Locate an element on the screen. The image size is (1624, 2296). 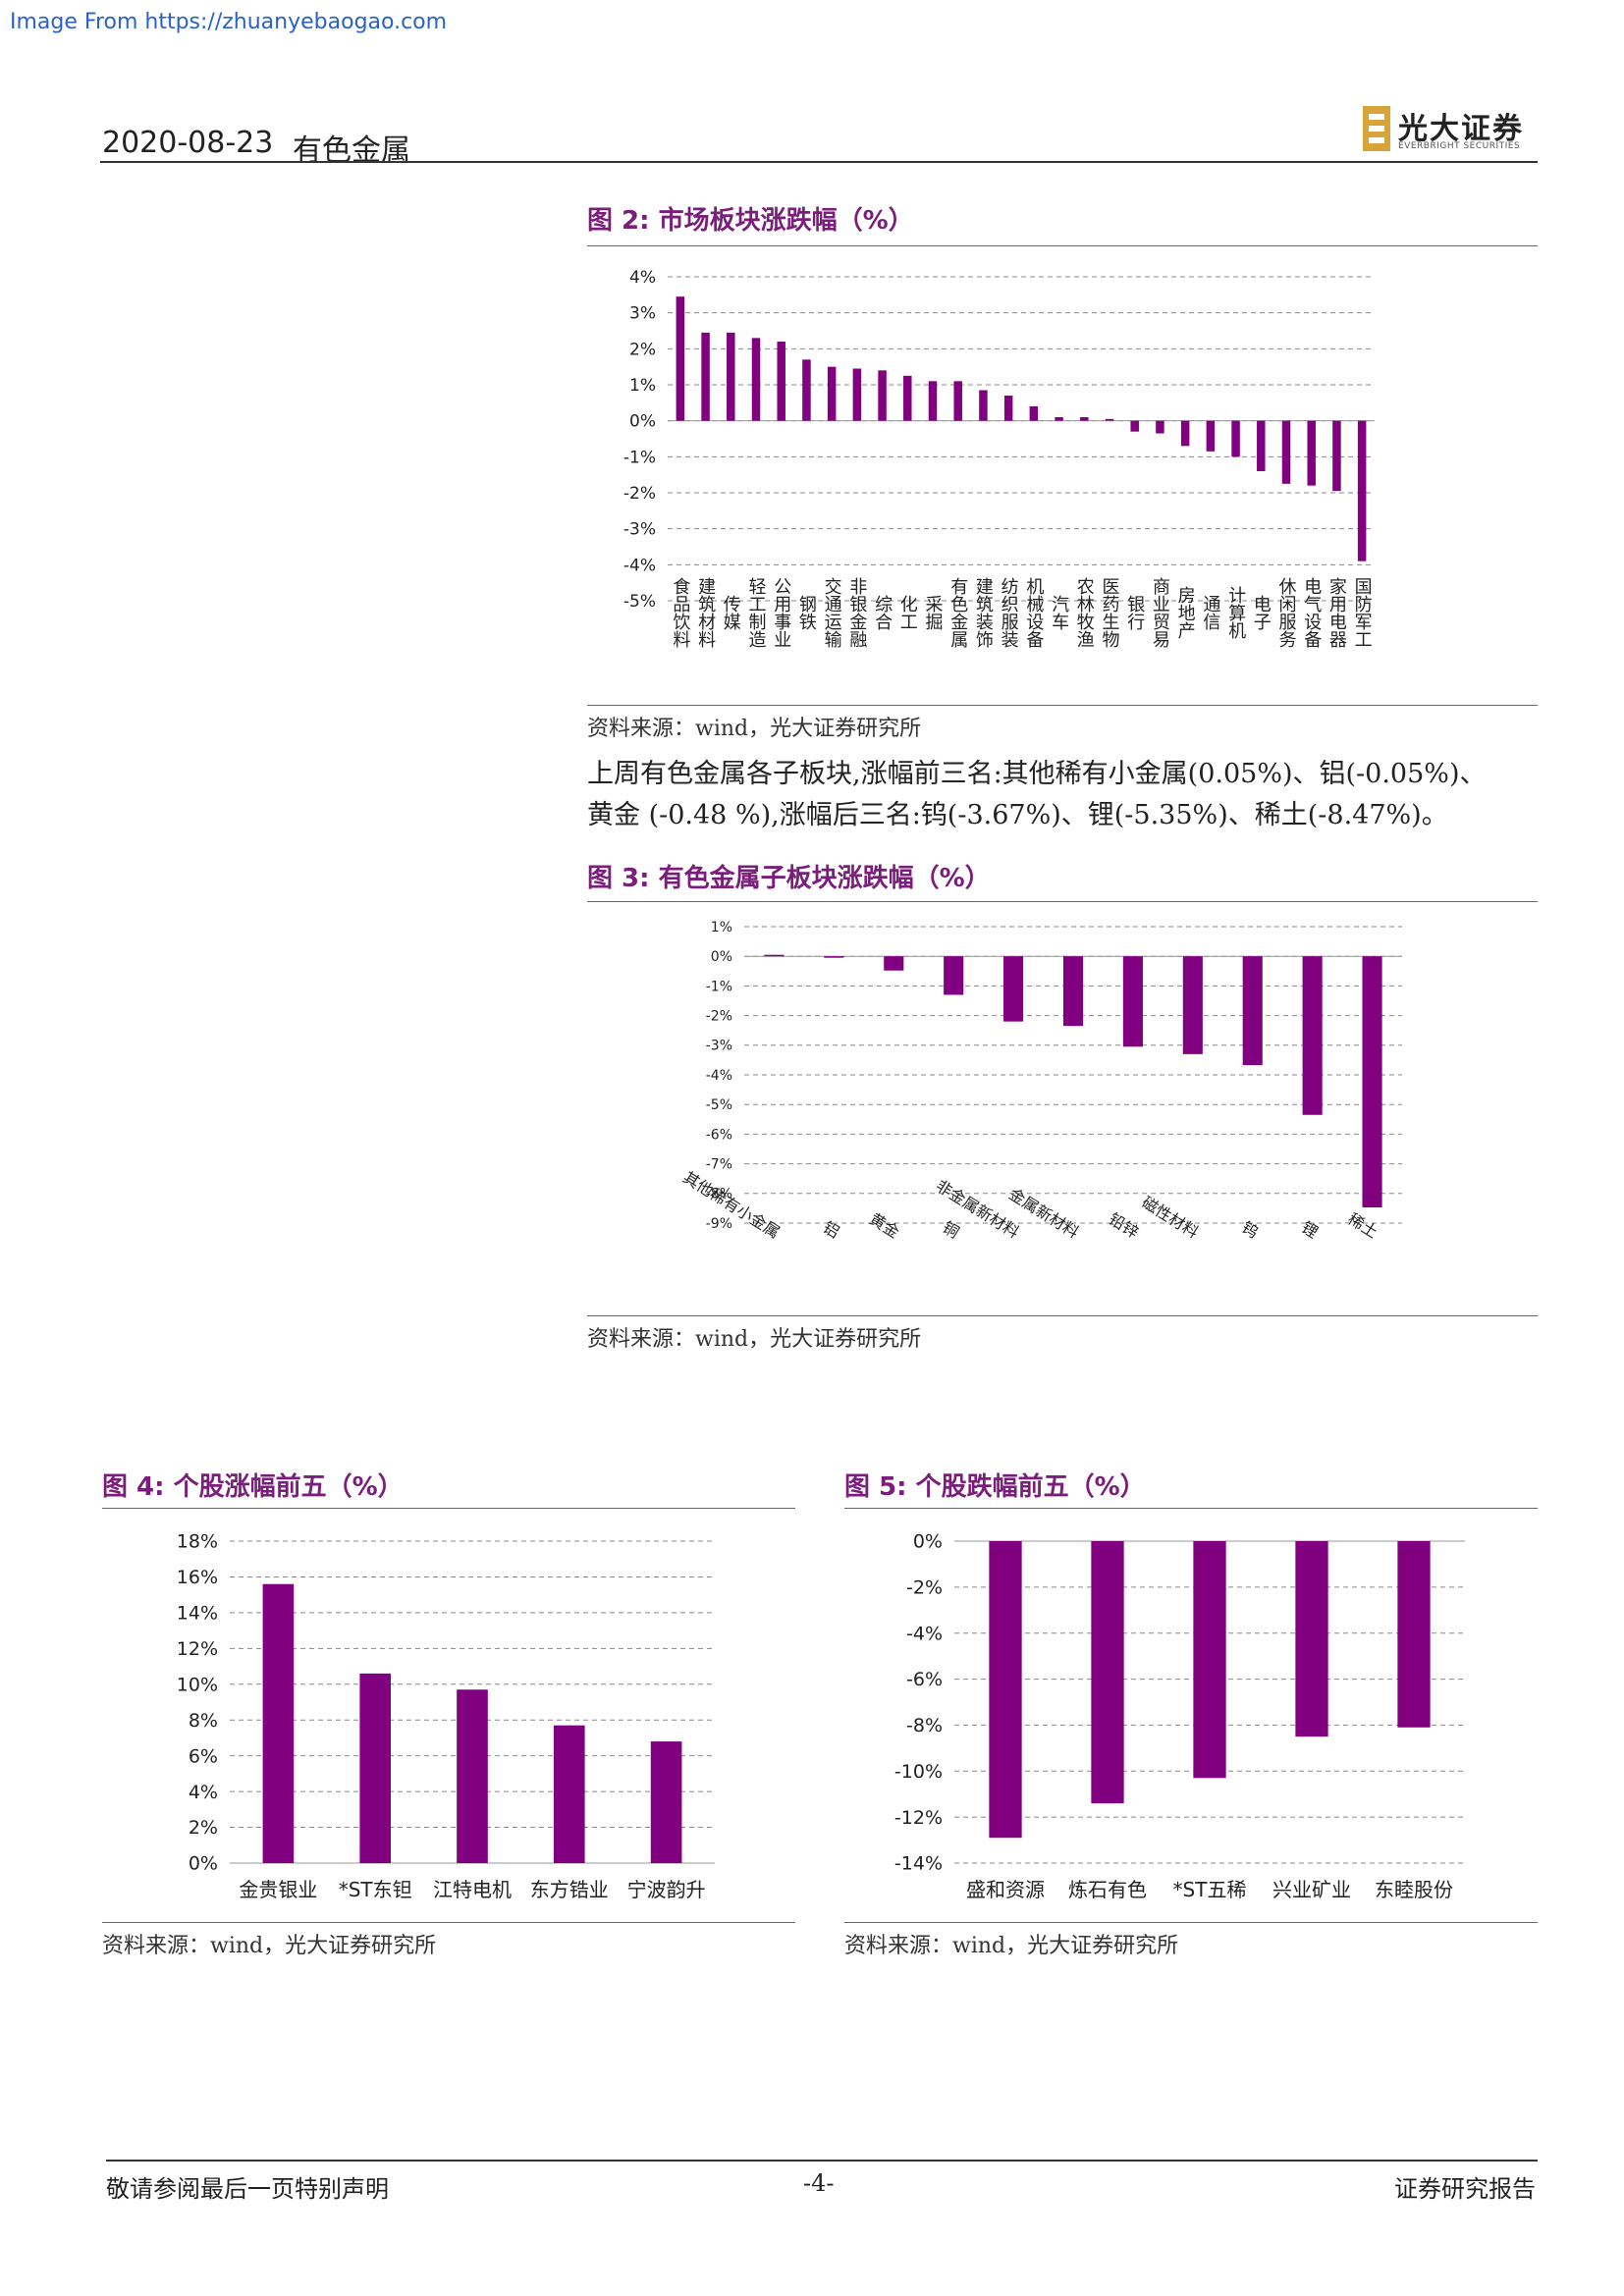
fig4-bottom-rule is located at coordinates (448, 1922).